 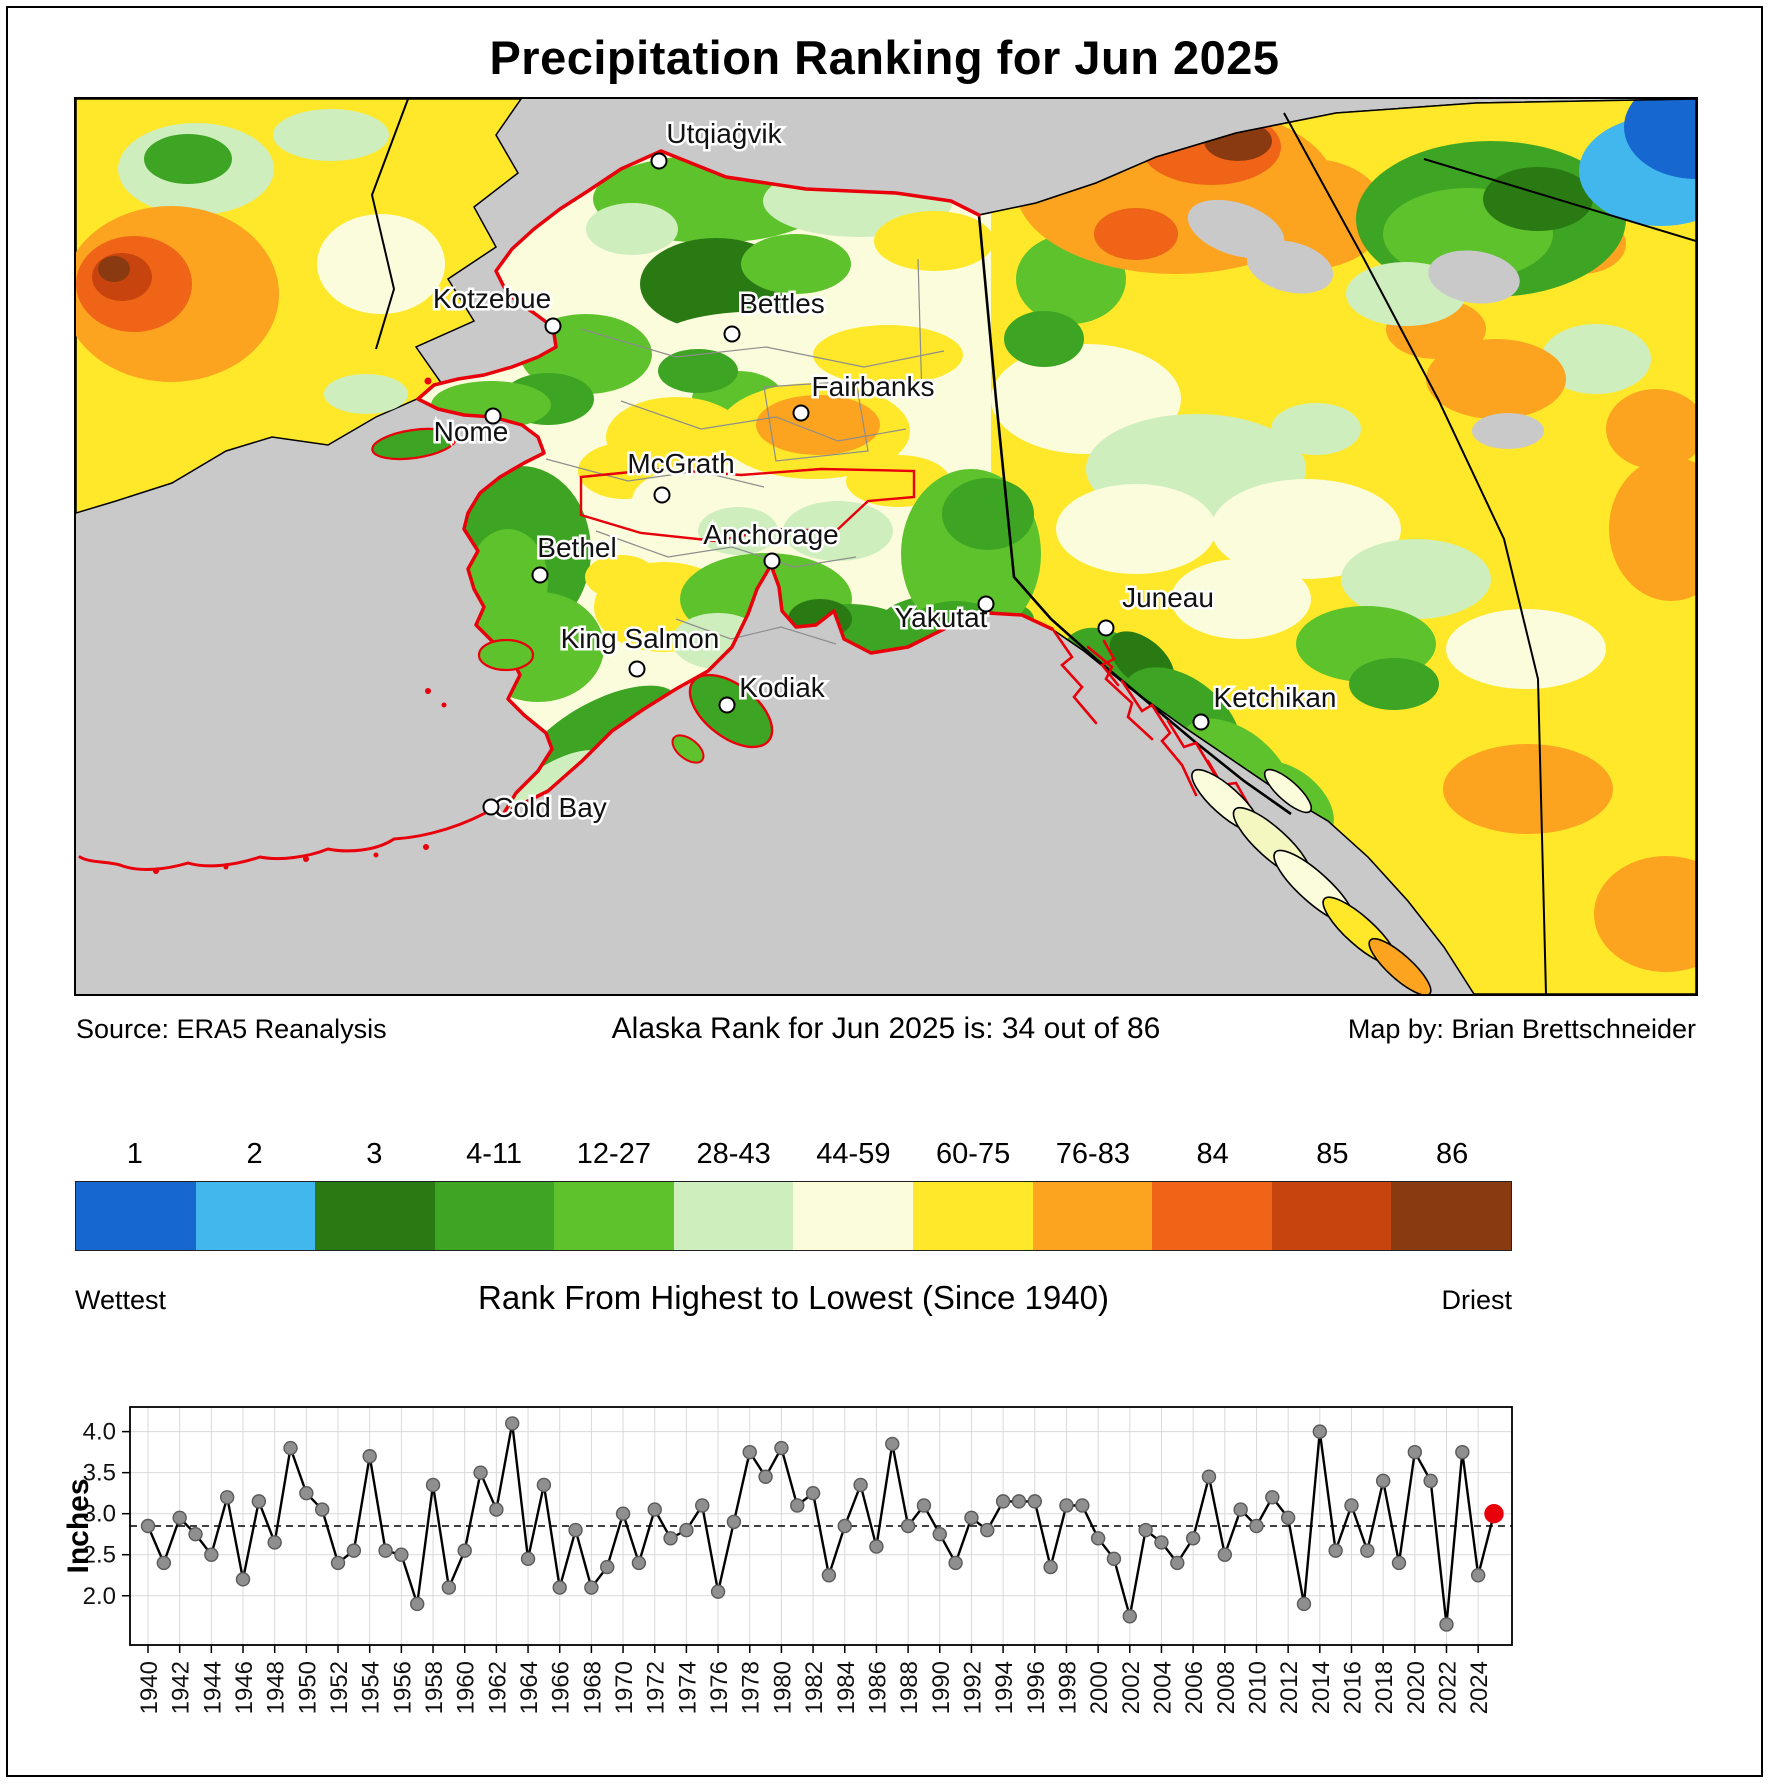 What do you see at coordinates (853, 1154) in the screenshot?
I see `legend-rank-label: 44-59` at bounding box center [853, 1154].